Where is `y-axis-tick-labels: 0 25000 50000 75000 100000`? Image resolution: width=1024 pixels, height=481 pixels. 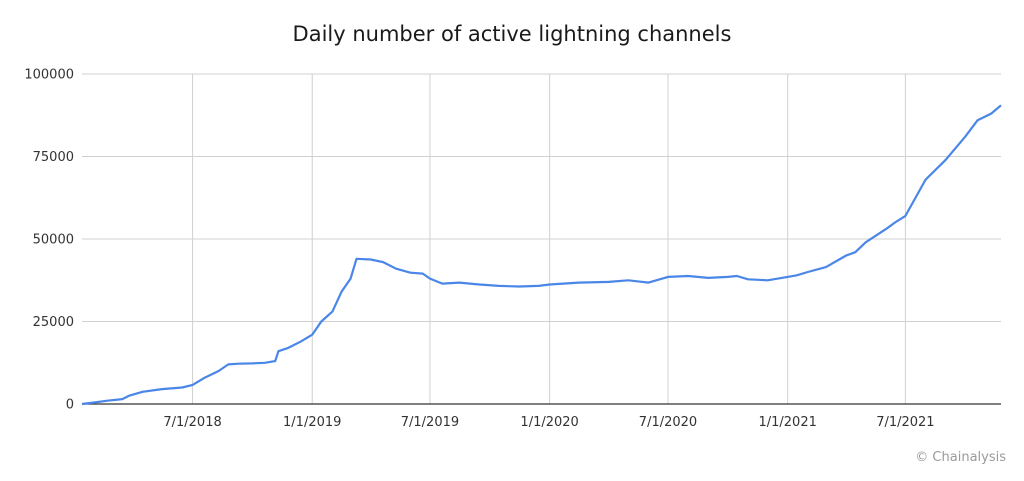 y-axis-tick-labels: 0 25000 50000 75000 100000 is located at coordinates (49, 240).